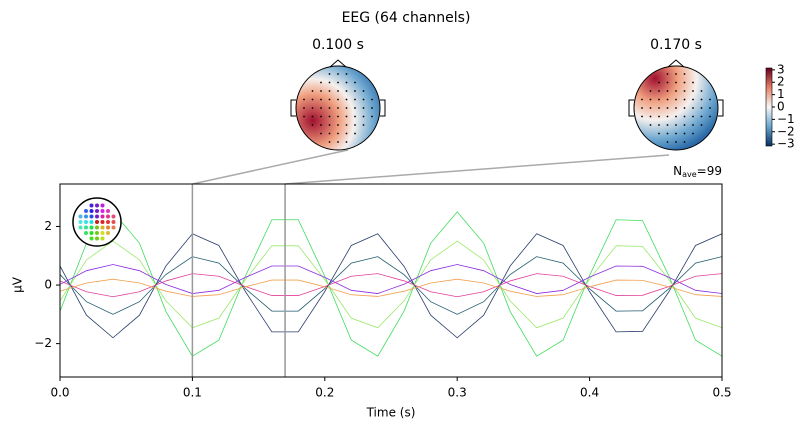 The height and width of the screenshot is (431, 809). I want to click on y-tick-label: 0, so click(48, 285).